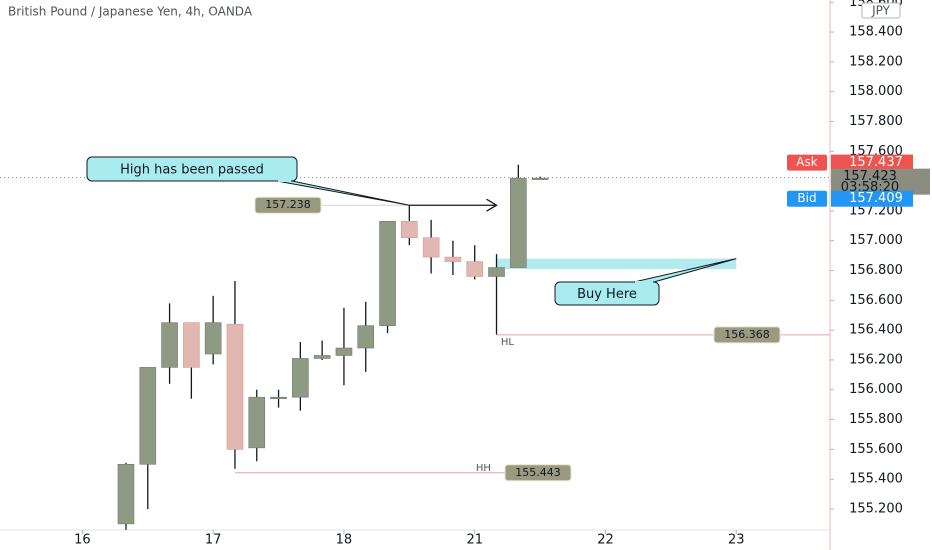 The height and width of the screenshot is (550, 932). I want to click on x-tick-label: 23, so click(736, 540).